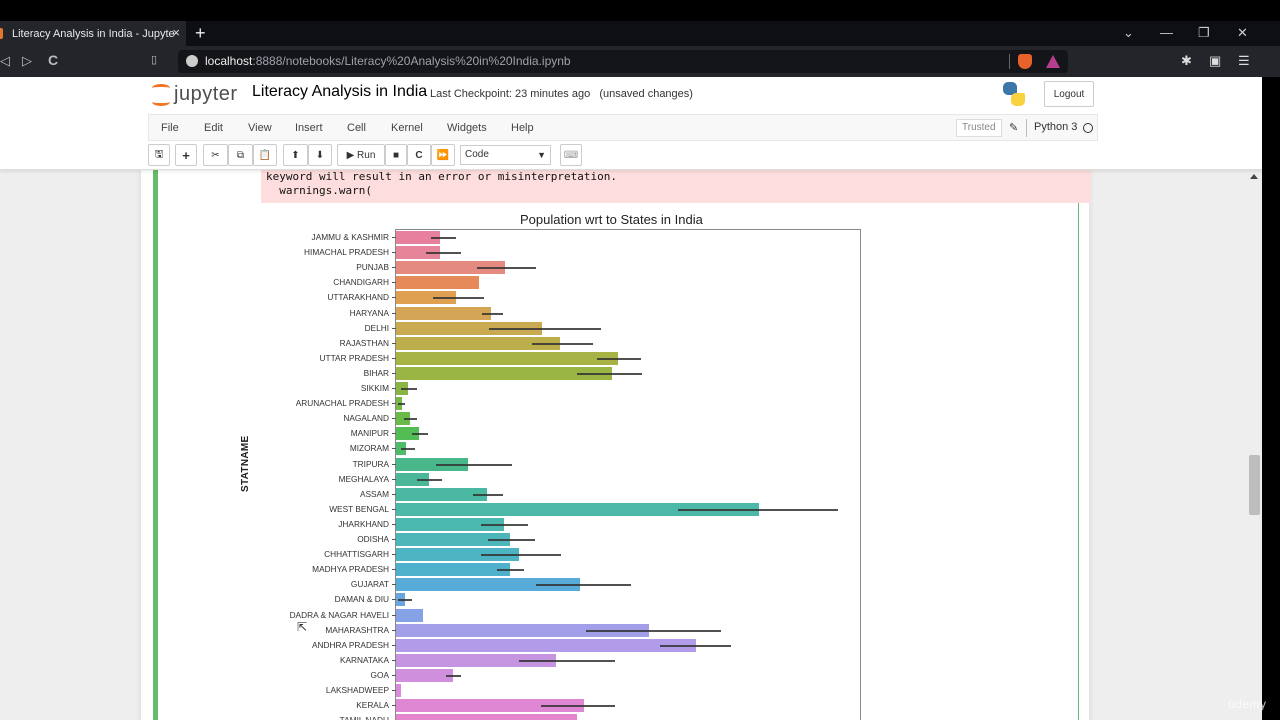 The height and width of the screenshot is (720, 1280). I want to click on logout-button: Logout, so click(1069, 94).